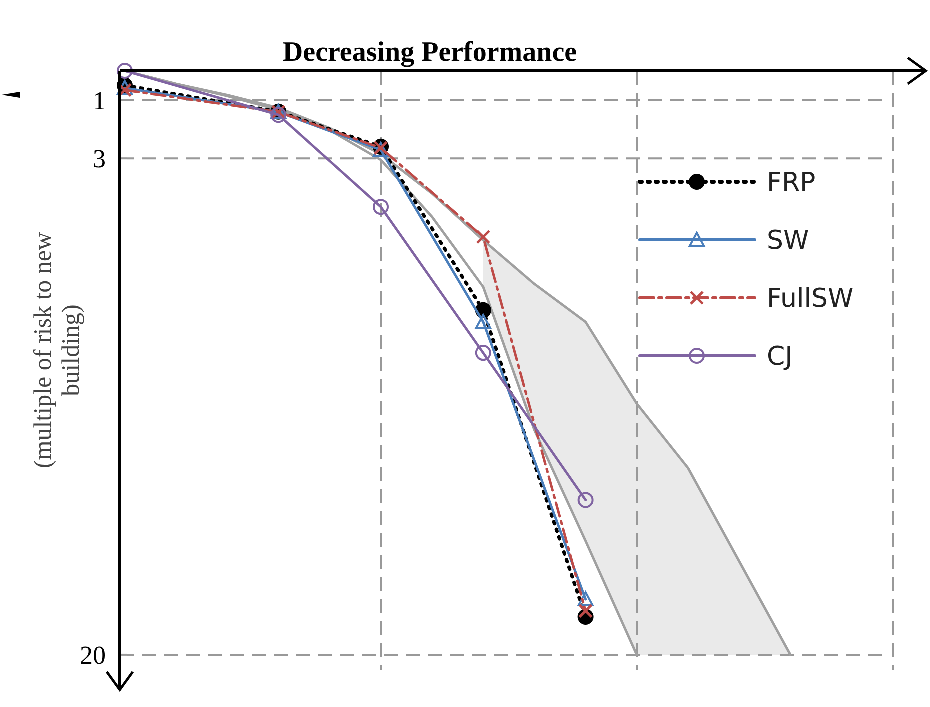 The image size is (930, 707). I want to click on chart-title: Decreasing Performance, so click(430, 52).